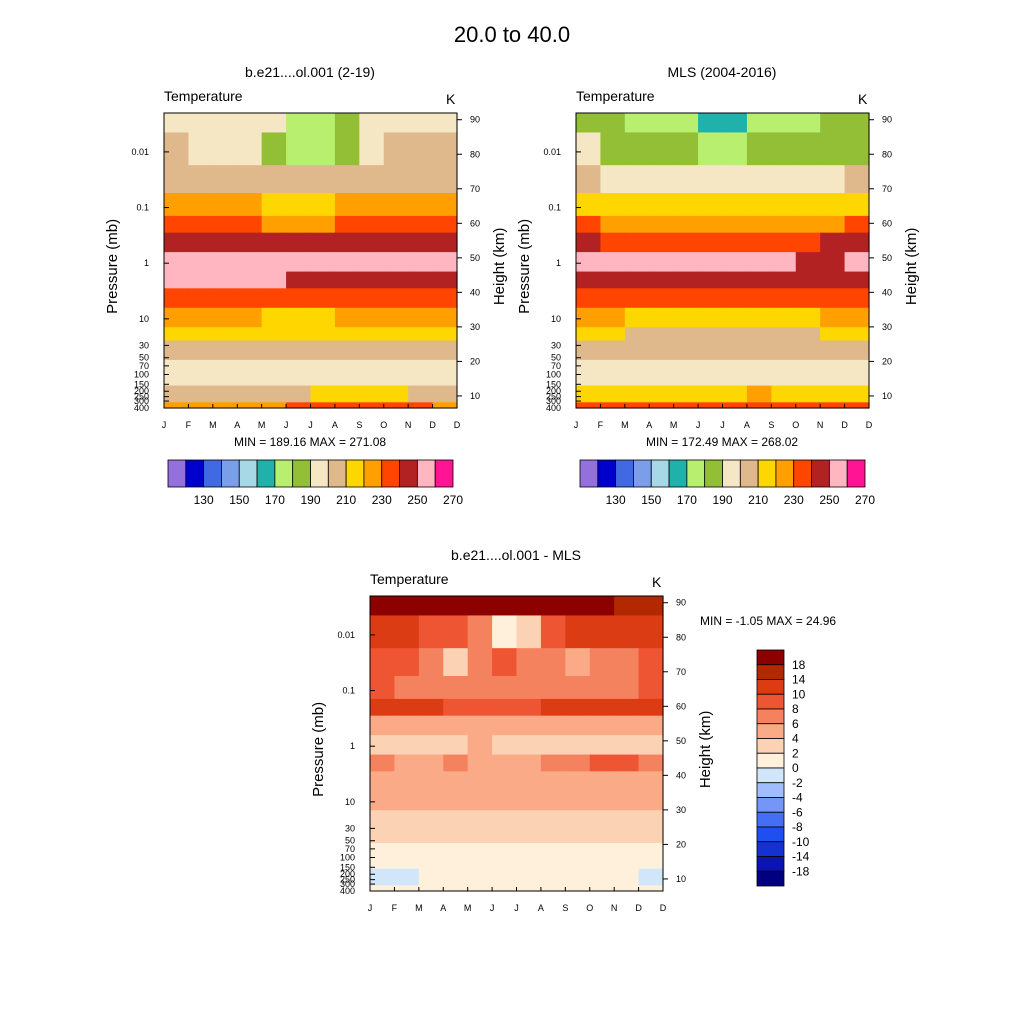 This screenshot has width=1024, height=1024. I want to click on panel-diff-stats: MIN = -1.05 MAX = 24.96, so click(768, 621).